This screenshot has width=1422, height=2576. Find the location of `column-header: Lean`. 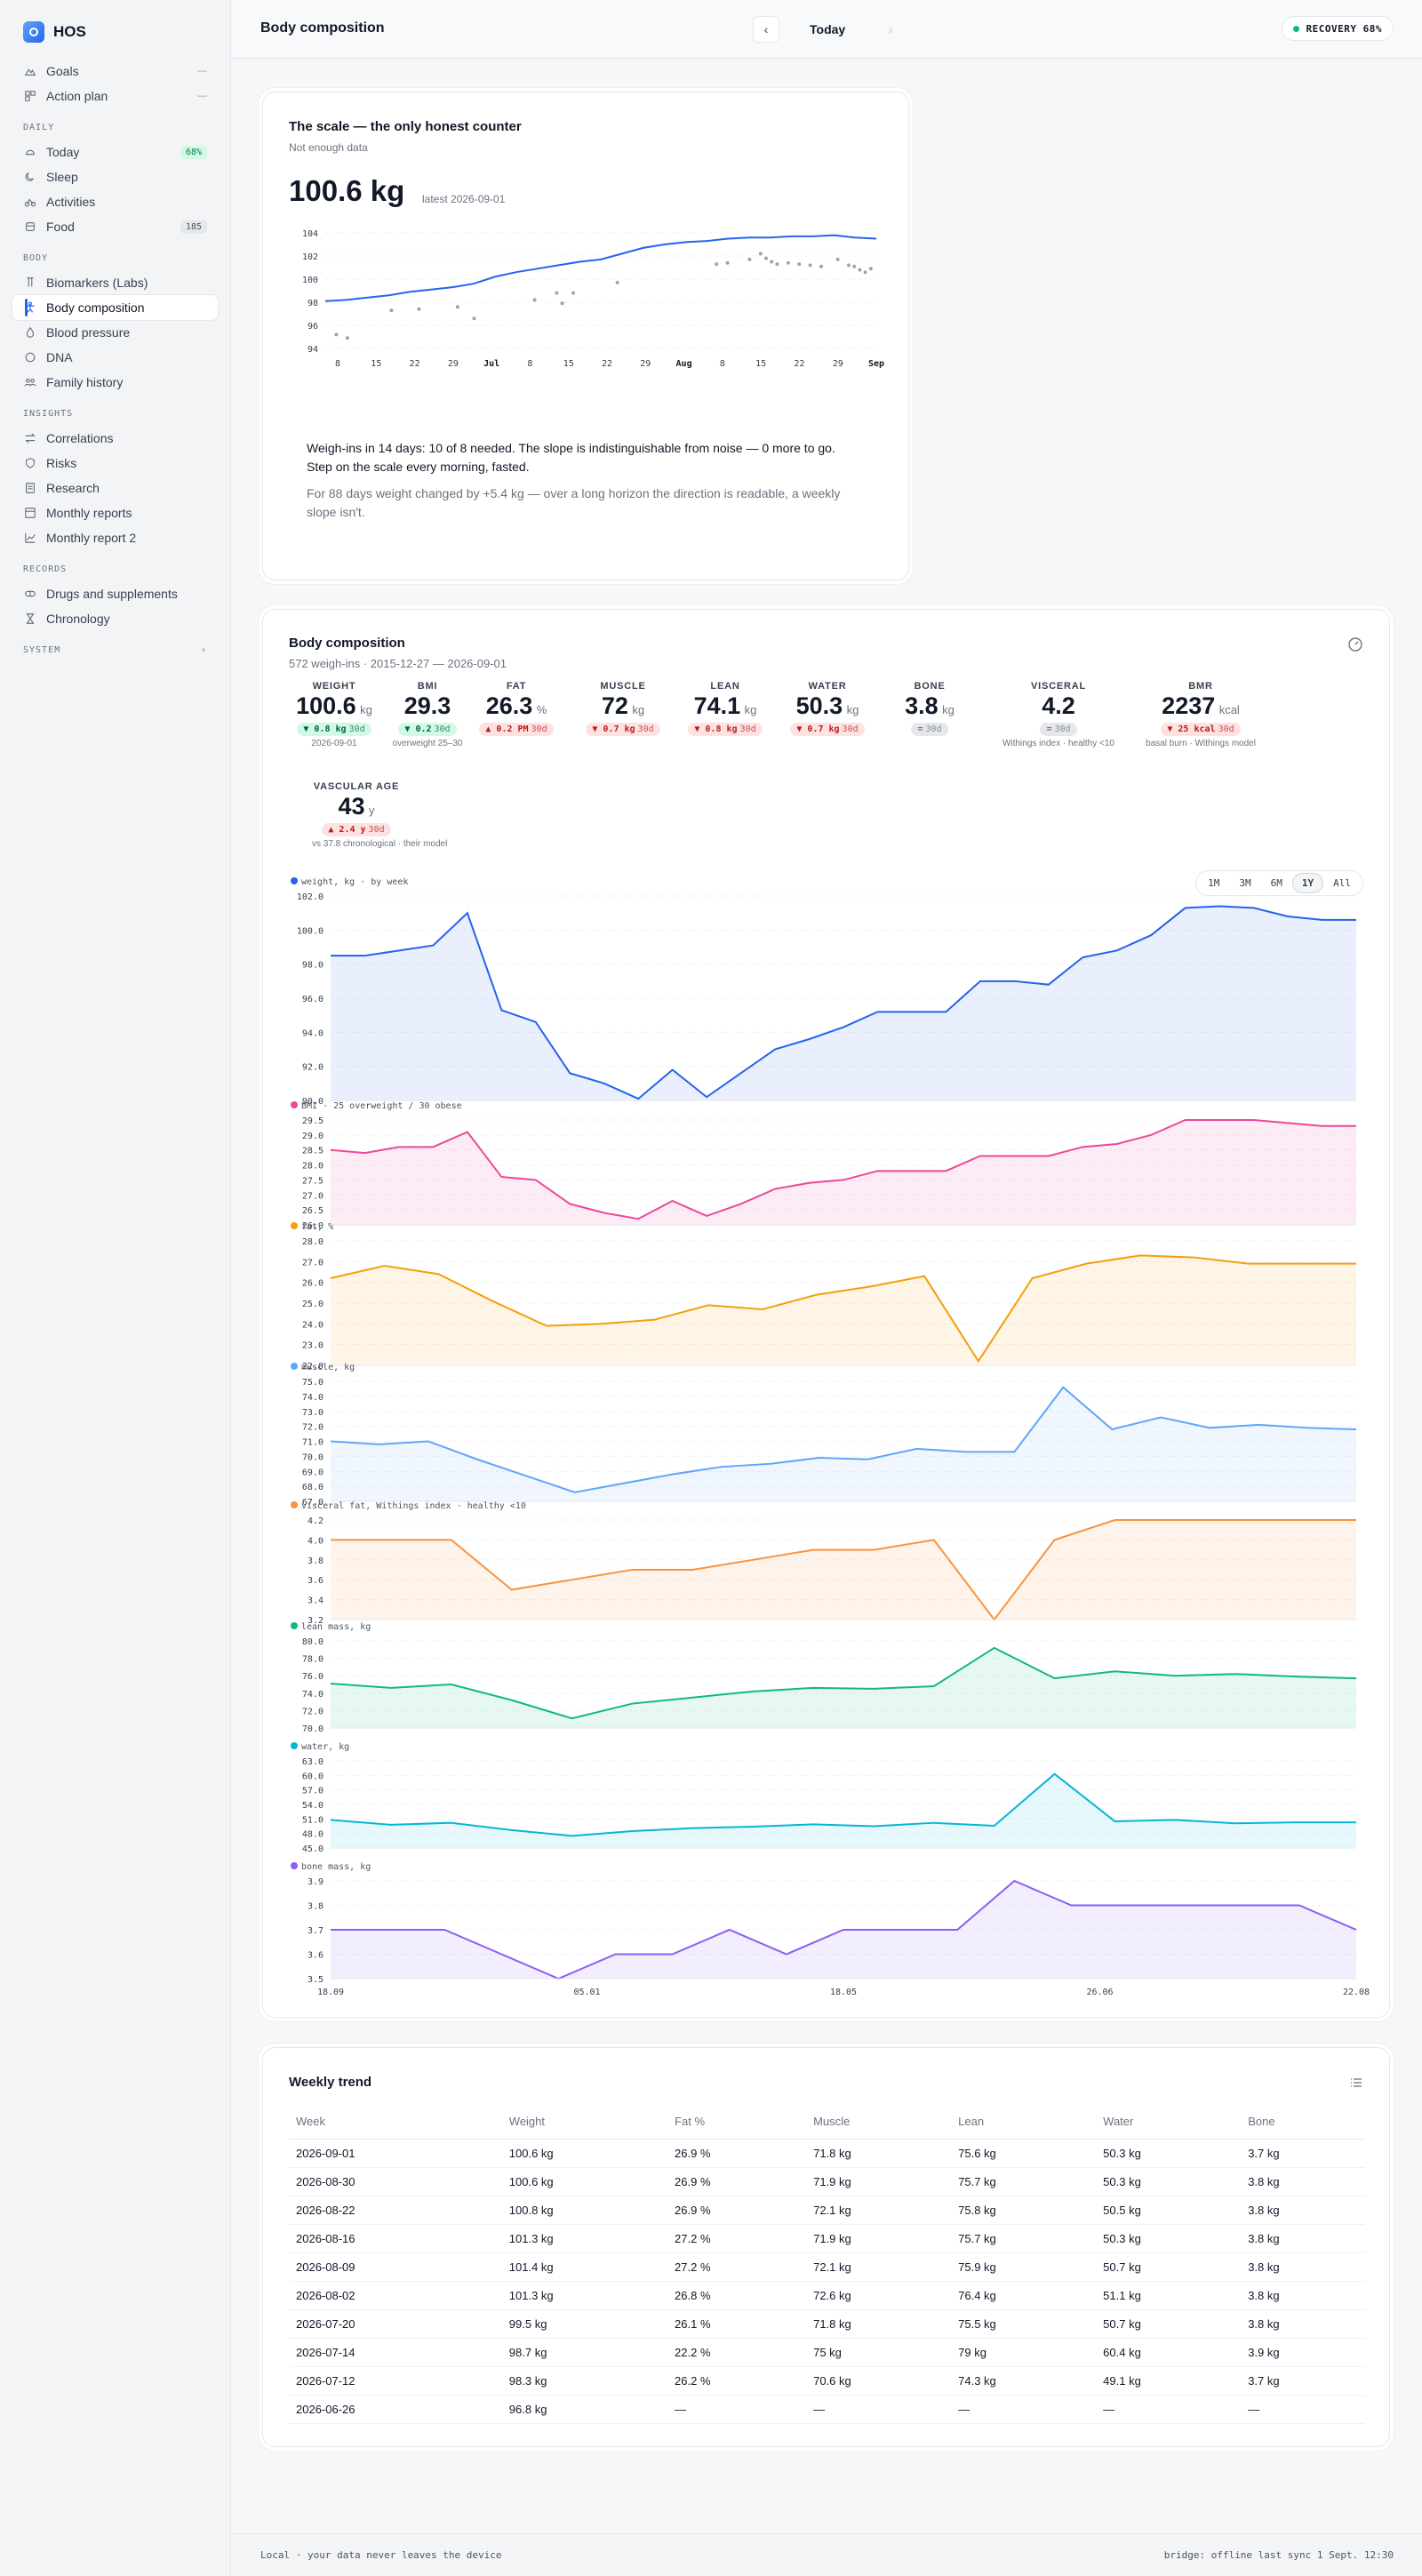

column-header: Lean is located at coordinates (1024, 2122).